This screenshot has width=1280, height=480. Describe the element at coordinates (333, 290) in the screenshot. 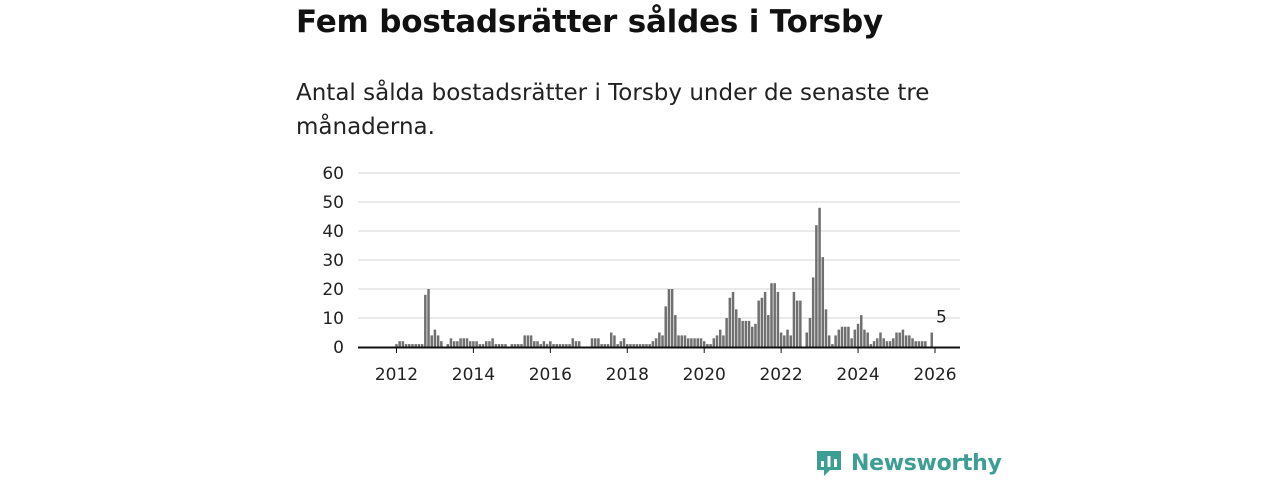

I see `y-tick-label: 20` at that location.